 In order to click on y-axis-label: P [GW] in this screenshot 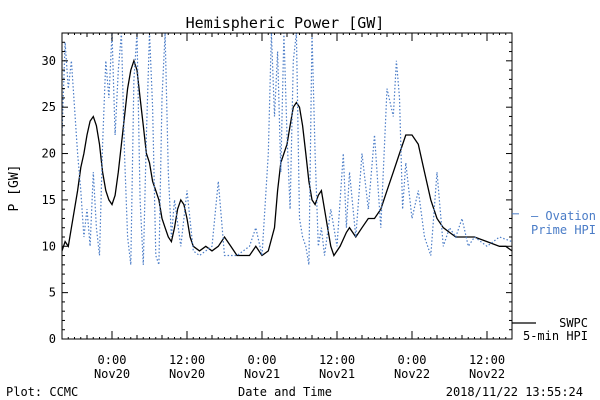, I will do `click(14, 188)`.